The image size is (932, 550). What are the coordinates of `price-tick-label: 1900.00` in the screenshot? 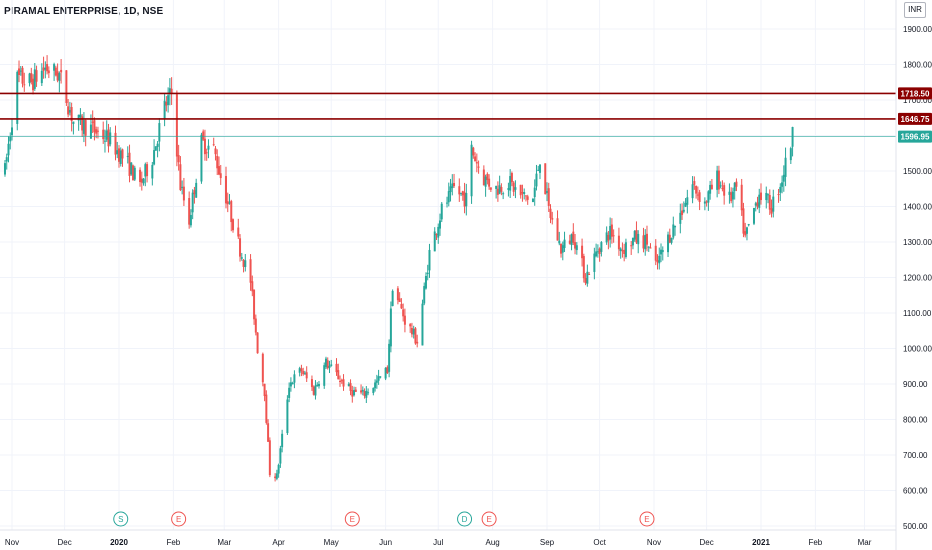 It's located at (917, 29).